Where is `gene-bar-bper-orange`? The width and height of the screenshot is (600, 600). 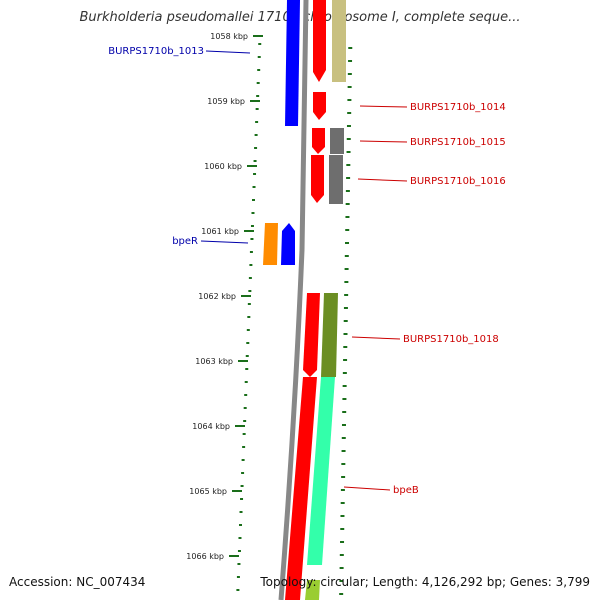 gene-bar-bper-orange is located at coordinates (270, 244).